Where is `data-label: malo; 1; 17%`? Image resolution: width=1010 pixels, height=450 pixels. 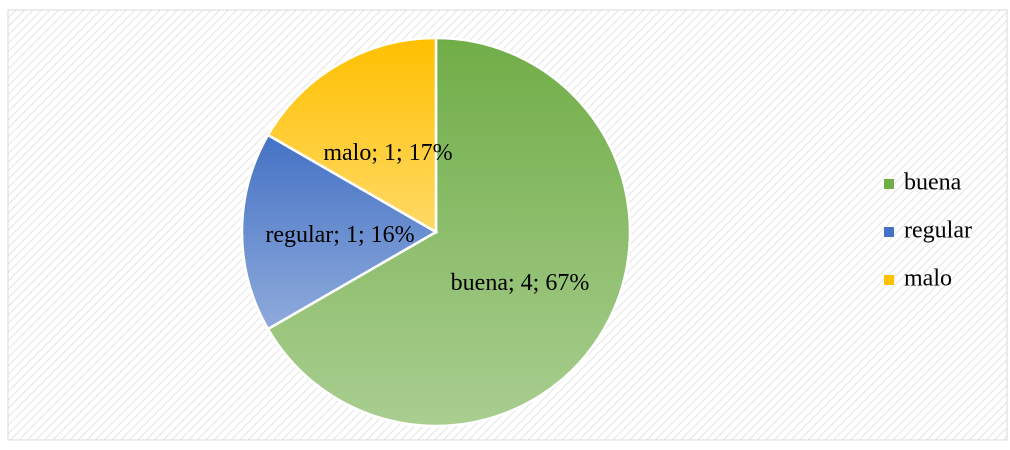
data-label: malo; 1; 17% is located at coordinates (388, 153).